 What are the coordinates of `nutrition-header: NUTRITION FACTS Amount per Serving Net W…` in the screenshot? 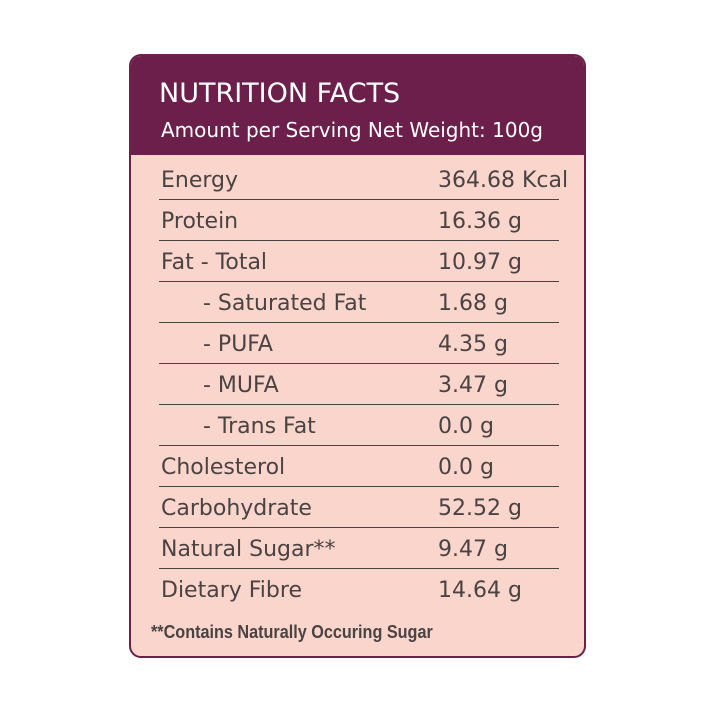 It's located at (357, 105).